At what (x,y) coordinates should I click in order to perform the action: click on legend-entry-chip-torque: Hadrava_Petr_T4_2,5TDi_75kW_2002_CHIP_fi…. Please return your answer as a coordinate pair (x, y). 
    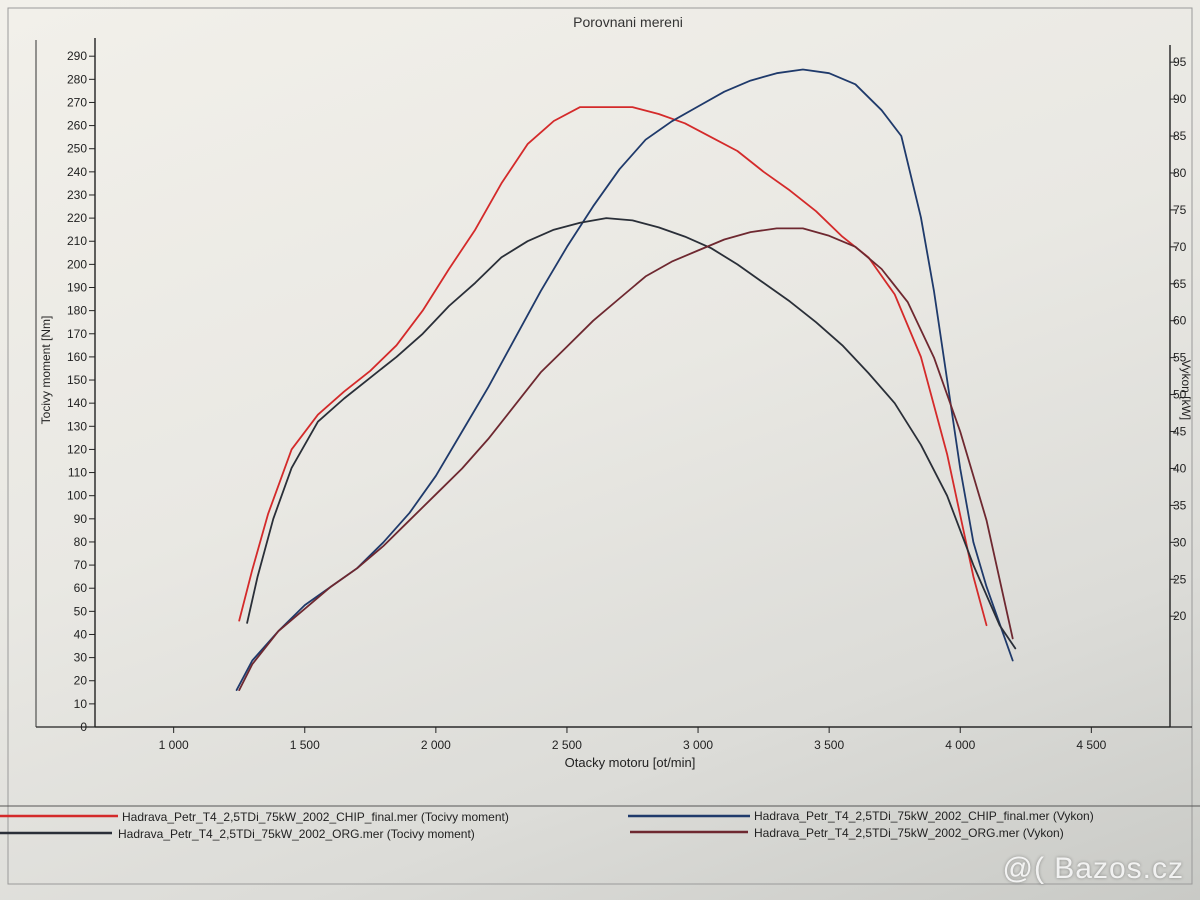
    Looking at the image, I should click on (315, 817).